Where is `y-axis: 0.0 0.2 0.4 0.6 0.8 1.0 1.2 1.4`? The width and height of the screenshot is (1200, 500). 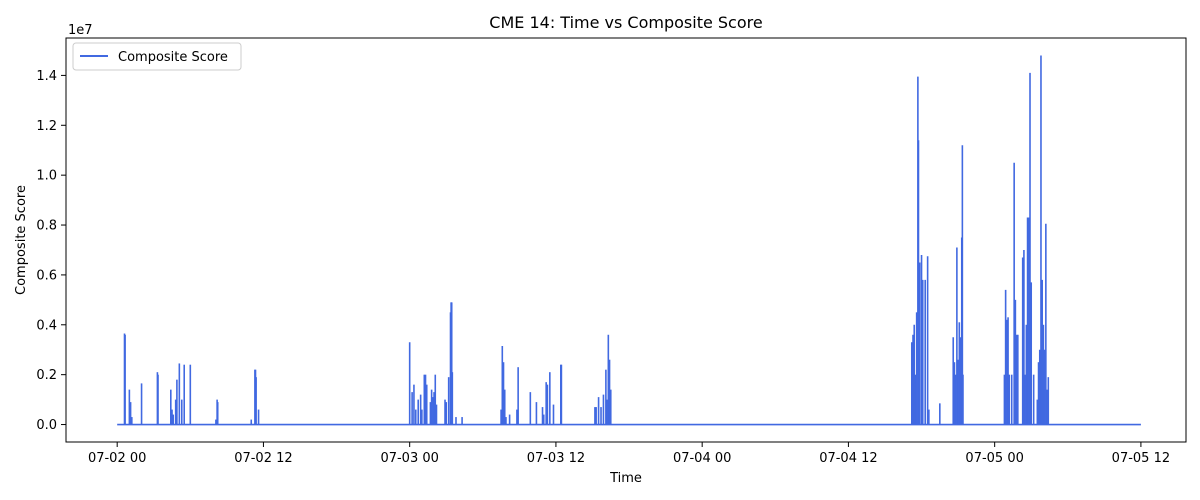
y-axis: 0.0 0.2 0.4 0.6 0.8 1.0 1.2 1.4 is located at coordinates (51, 251).